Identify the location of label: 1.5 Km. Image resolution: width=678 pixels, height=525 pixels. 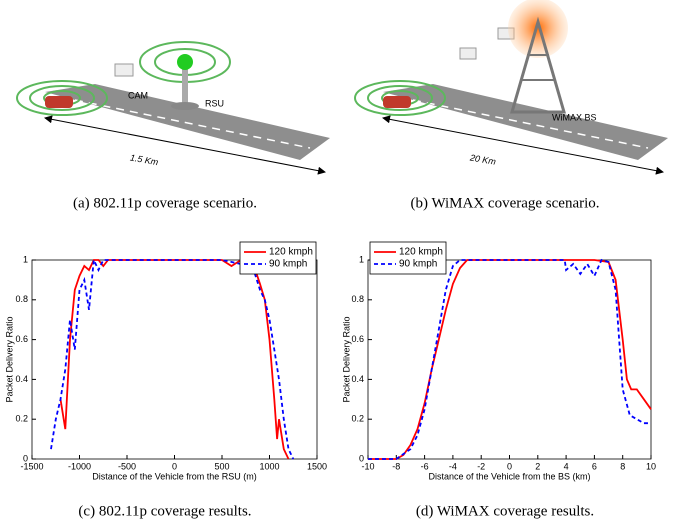
(144, 159).